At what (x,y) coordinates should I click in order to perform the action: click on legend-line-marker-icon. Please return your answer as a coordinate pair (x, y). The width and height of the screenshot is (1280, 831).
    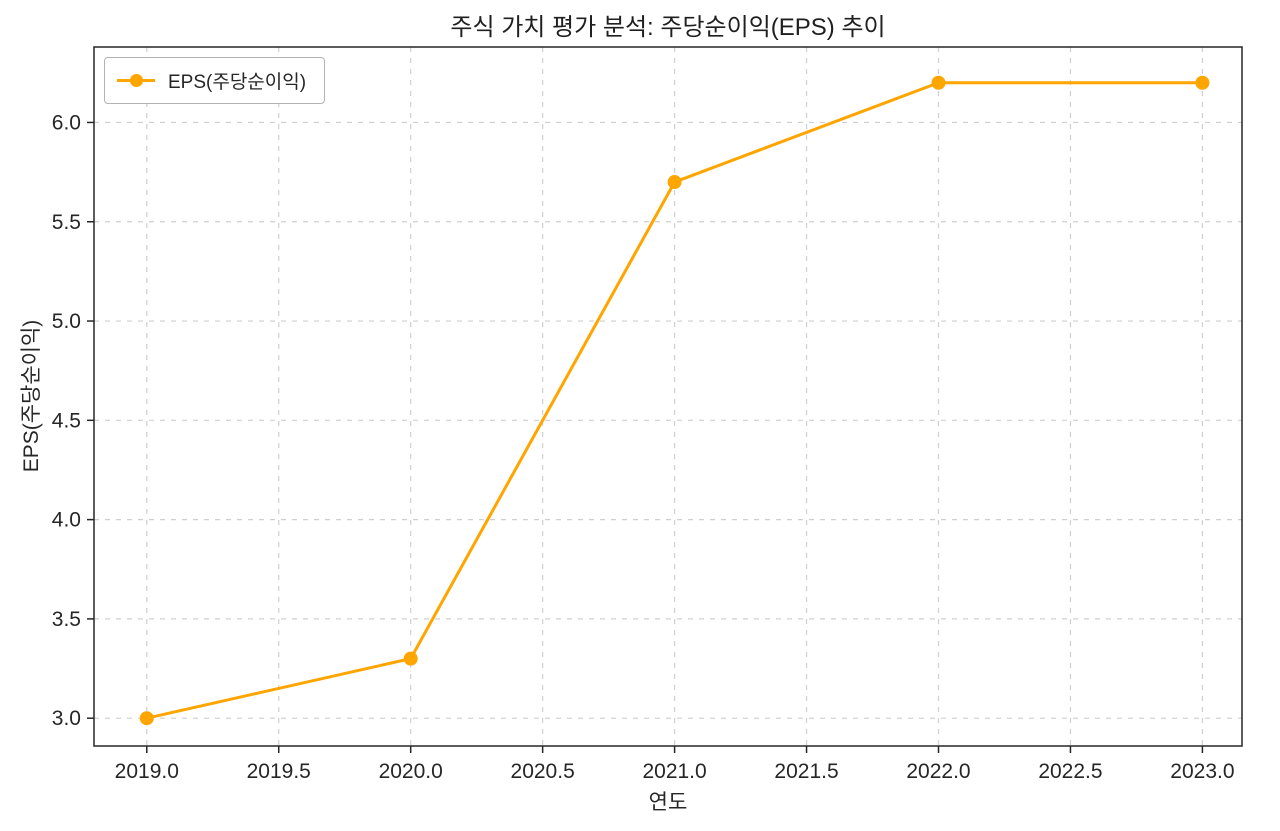
    Looking at the image, I should click on (136, 81).